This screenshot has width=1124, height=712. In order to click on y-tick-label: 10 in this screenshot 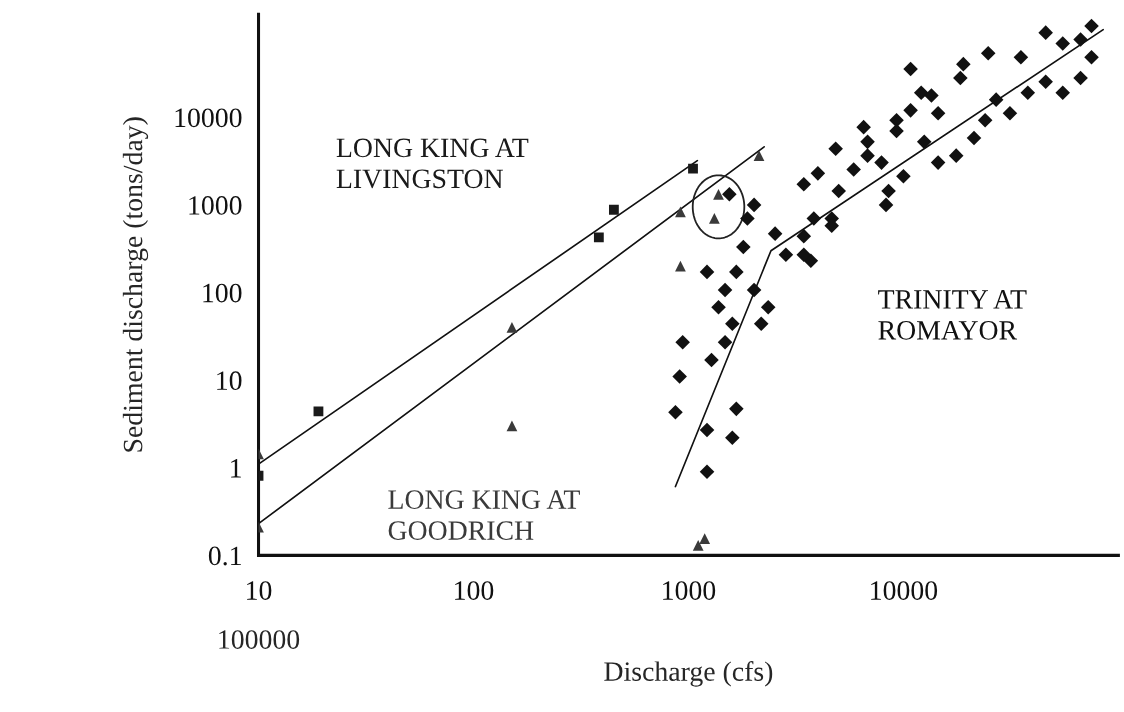, I will do `click(229, 381)`.